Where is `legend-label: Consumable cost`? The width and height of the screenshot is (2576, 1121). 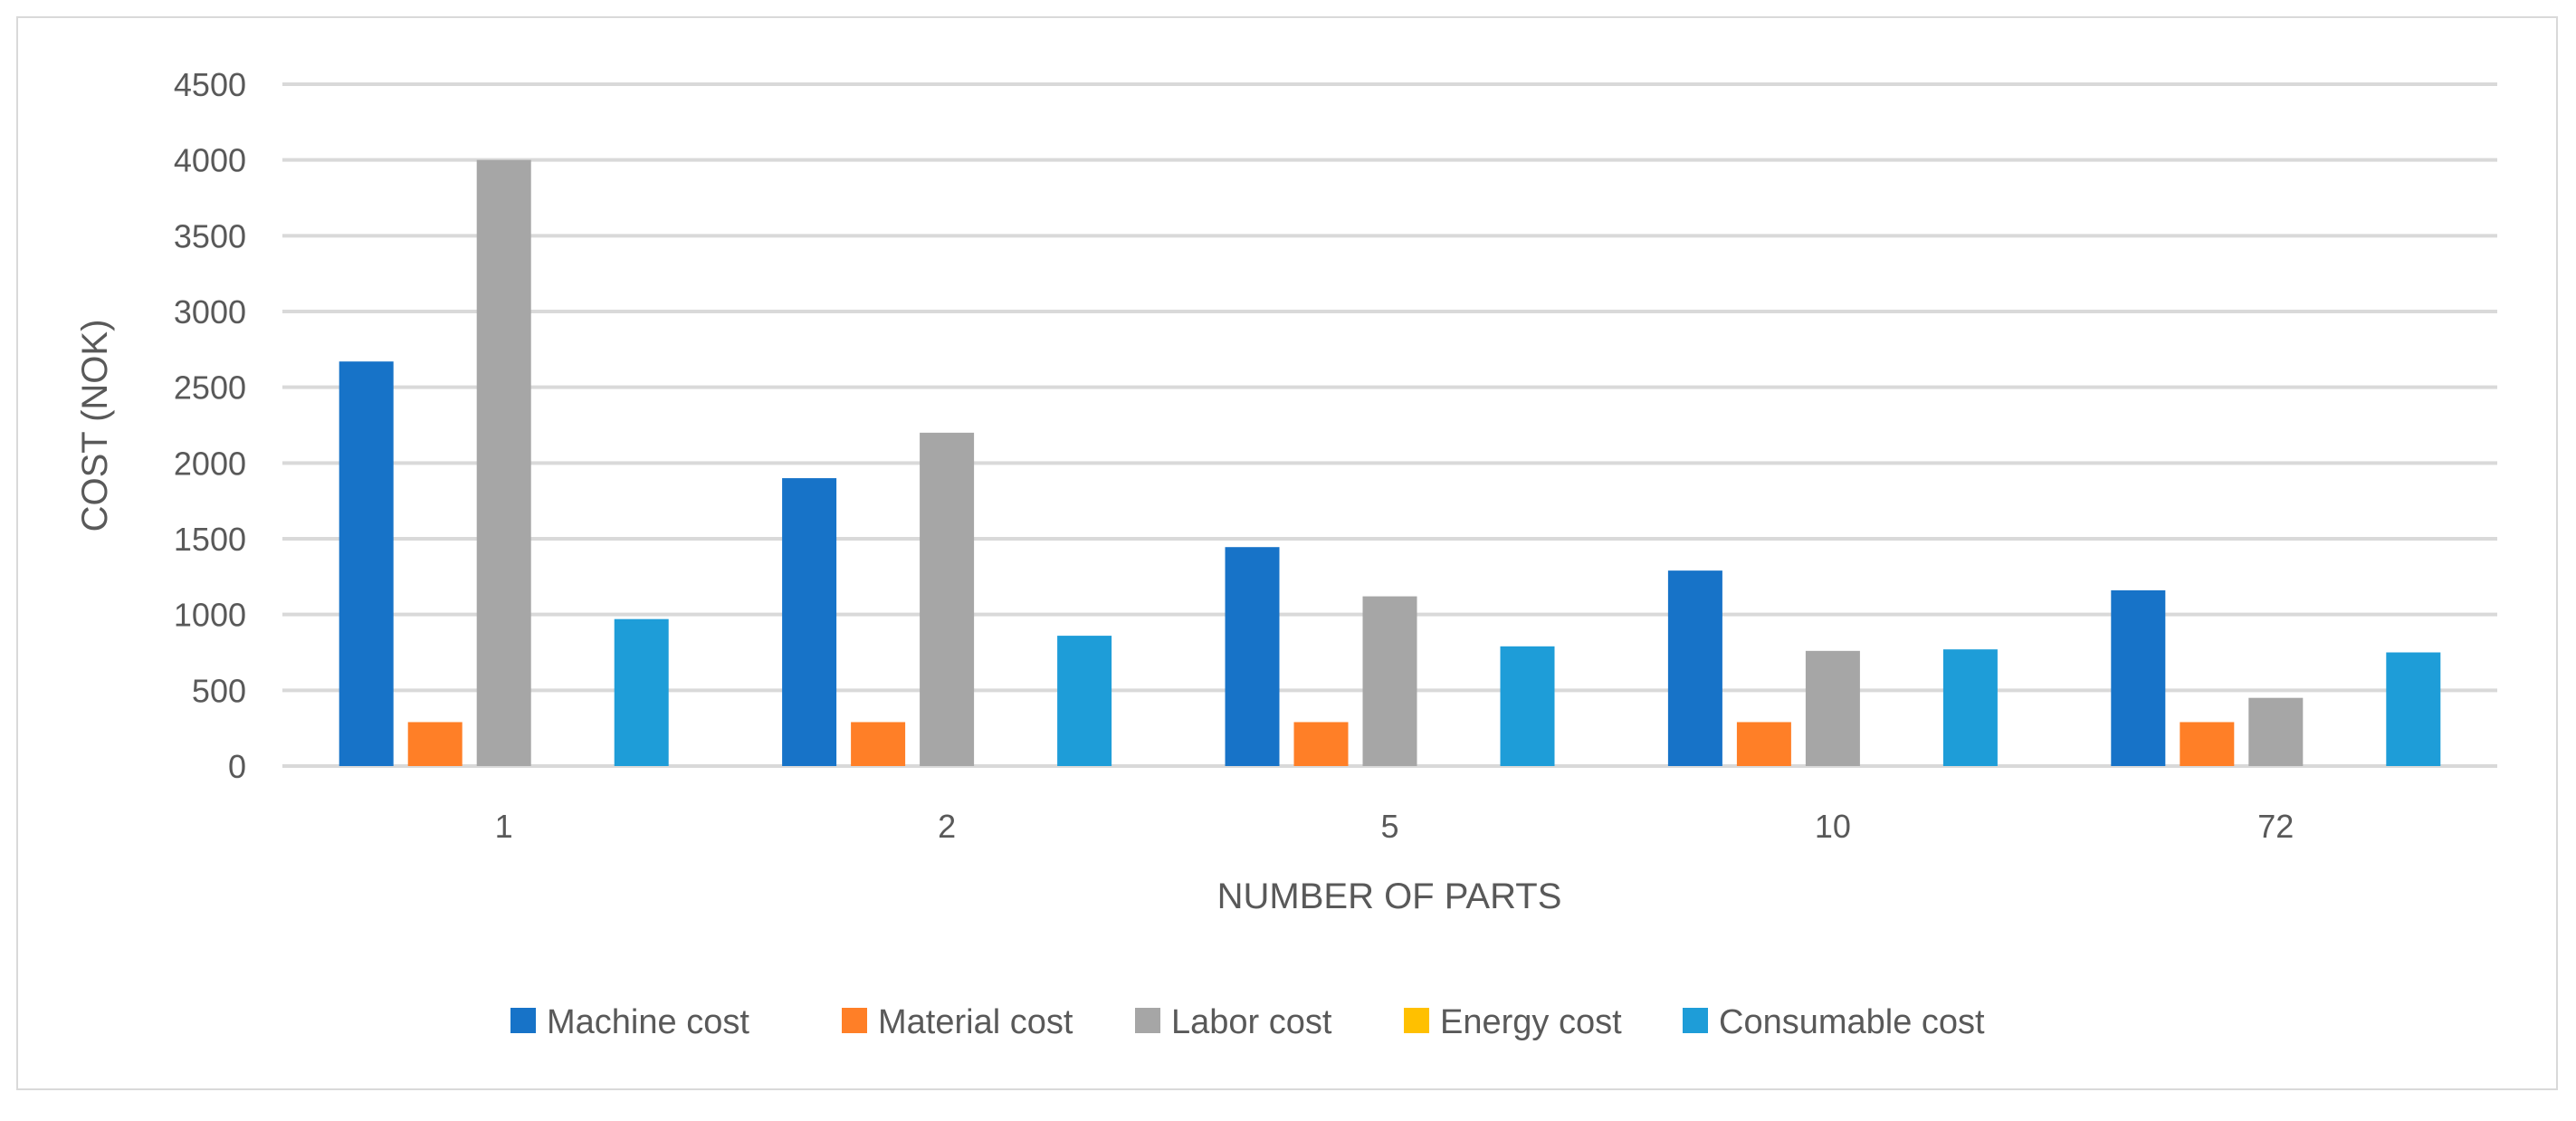 legend-label: Consumable cost is located at coordinates (1852, 1022).